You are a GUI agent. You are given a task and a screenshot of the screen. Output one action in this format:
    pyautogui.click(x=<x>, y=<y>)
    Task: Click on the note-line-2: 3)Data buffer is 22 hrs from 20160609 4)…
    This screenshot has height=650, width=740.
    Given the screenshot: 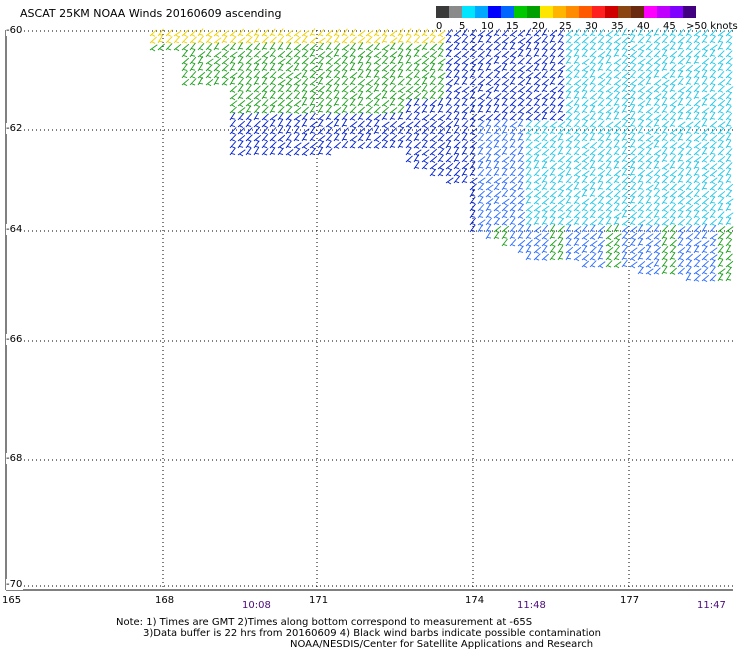 What is the action you would take?
    pyautogui.click(x=372, y=633)
    